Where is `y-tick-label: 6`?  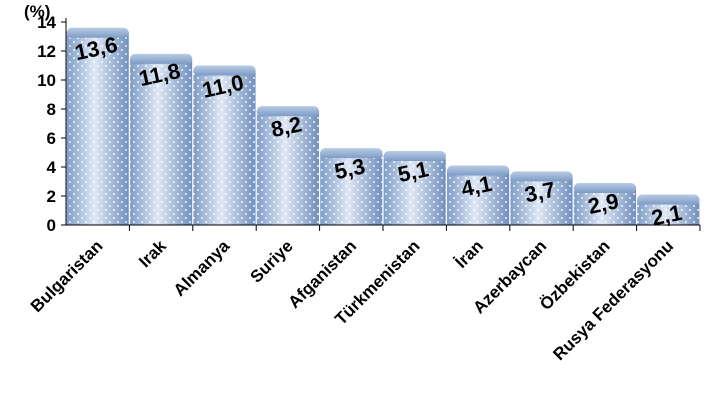
y-tick-label: 6 is located at coordinates (51, 138).